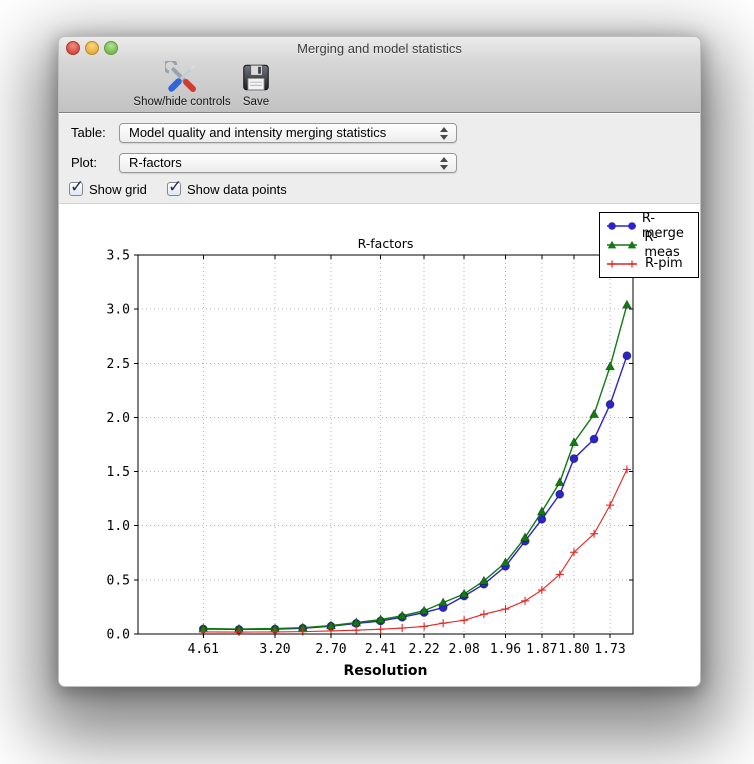  What do you see at coordinates (118, 472) in the screenshot?
I see `y-tick-label: 1.5` at bounding box center [118, 472].